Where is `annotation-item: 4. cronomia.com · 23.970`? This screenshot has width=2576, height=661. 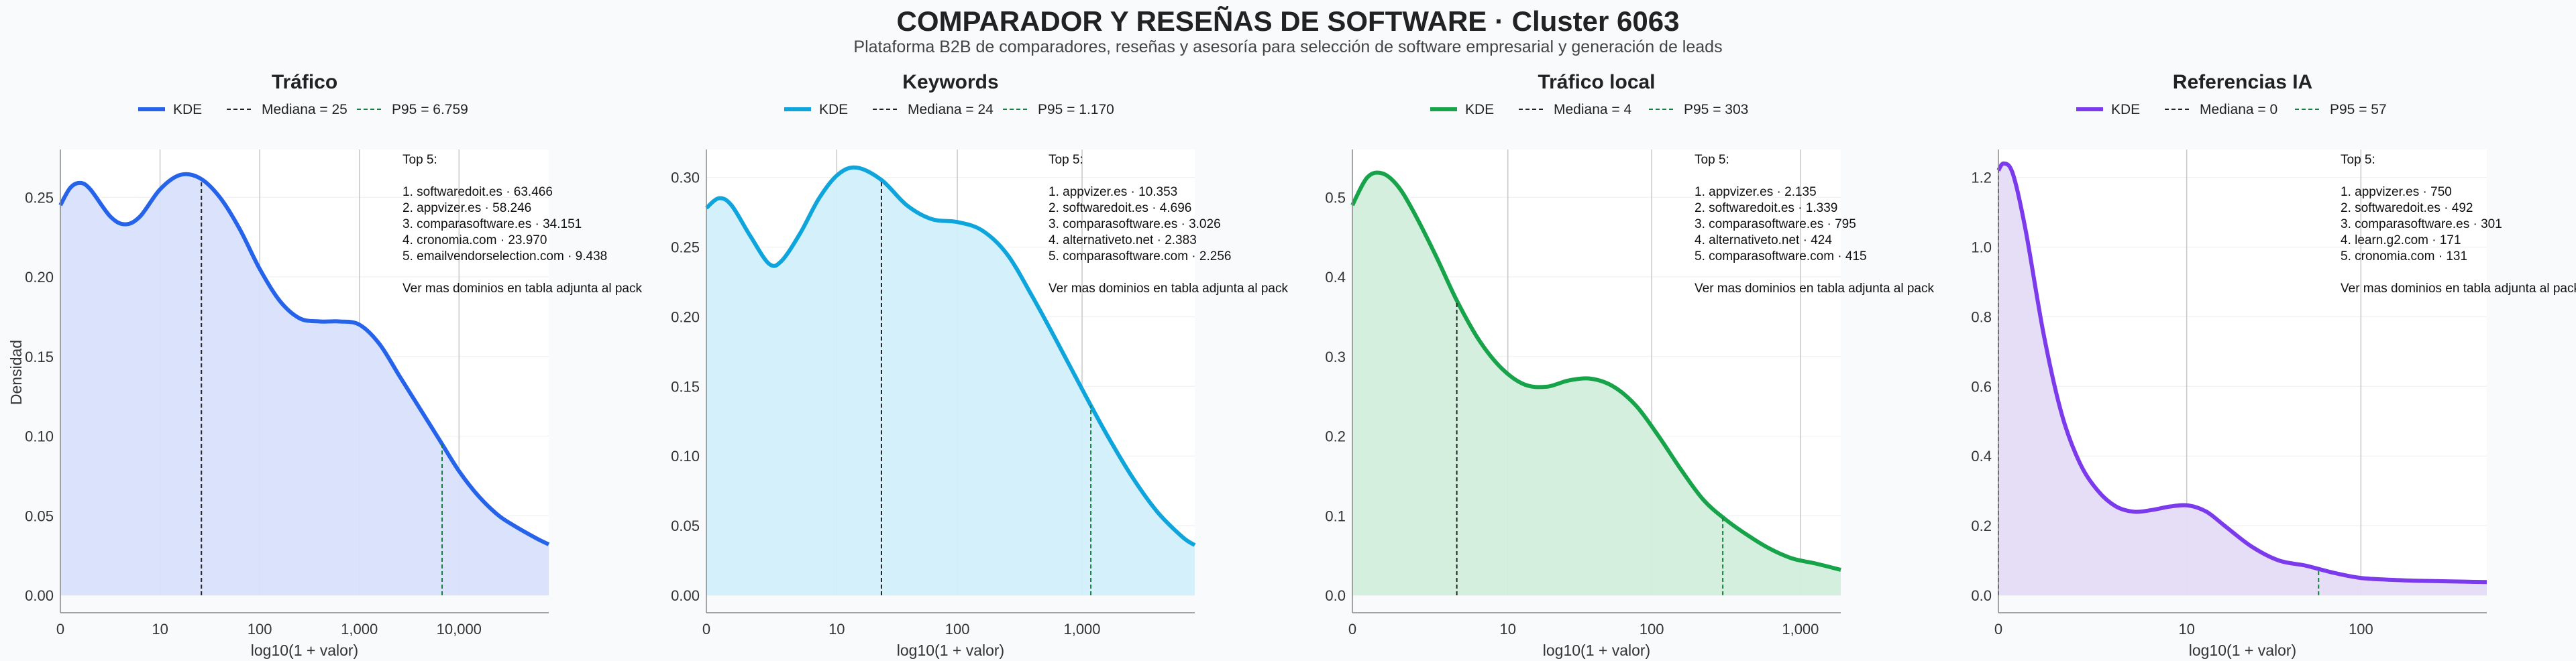
annotation-item: 4. cronomia.com · 23.970 is located at coordinates (474, 240).